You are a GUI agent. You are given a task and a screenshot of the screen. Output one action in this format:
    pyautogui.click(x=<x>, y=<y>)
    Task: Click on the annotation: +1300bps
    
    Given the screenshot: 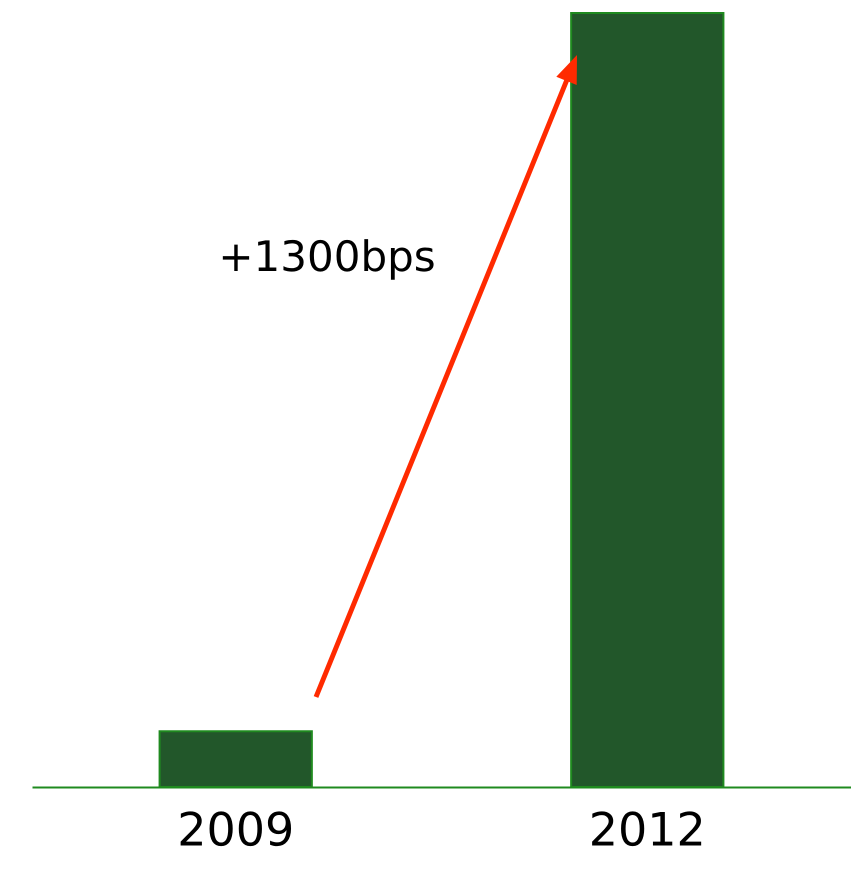 What is the action you would take?
    pyautogui.click(x=327, y=256)
    